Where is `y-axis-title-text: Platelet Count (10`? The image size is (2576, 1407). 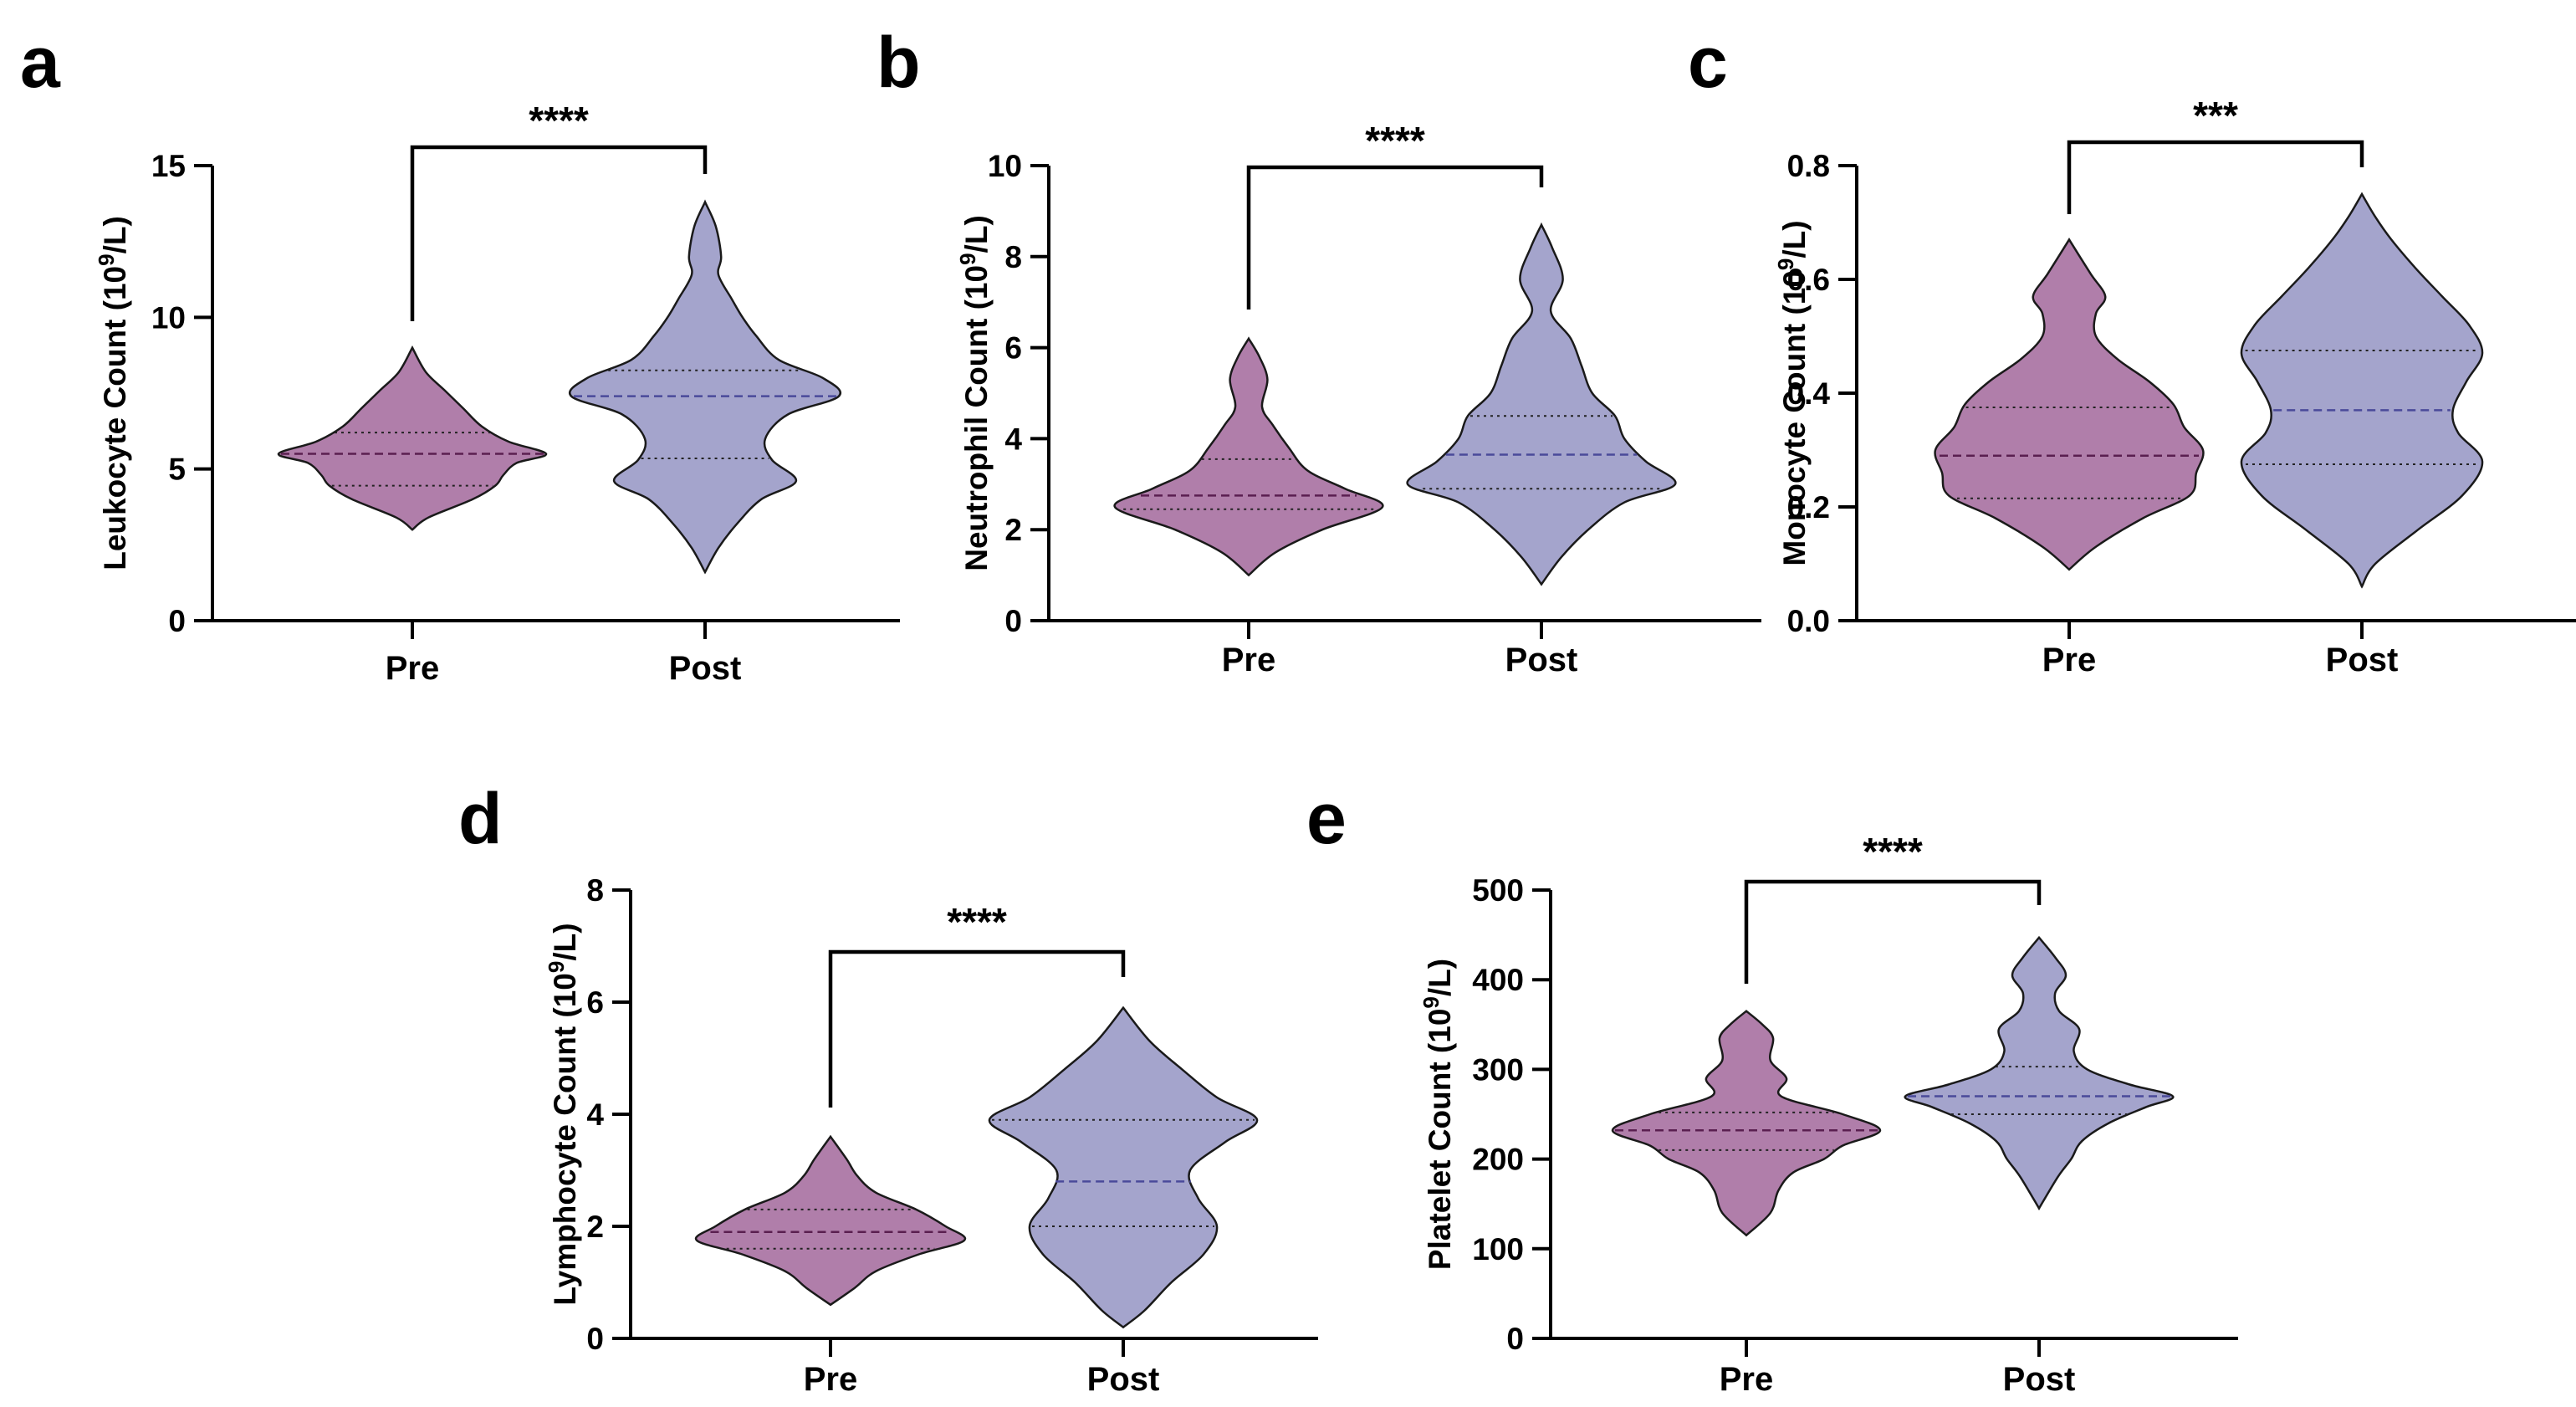
y-axis-title-text: Platelet Count (10 is located at coordinates (1440, 1140).